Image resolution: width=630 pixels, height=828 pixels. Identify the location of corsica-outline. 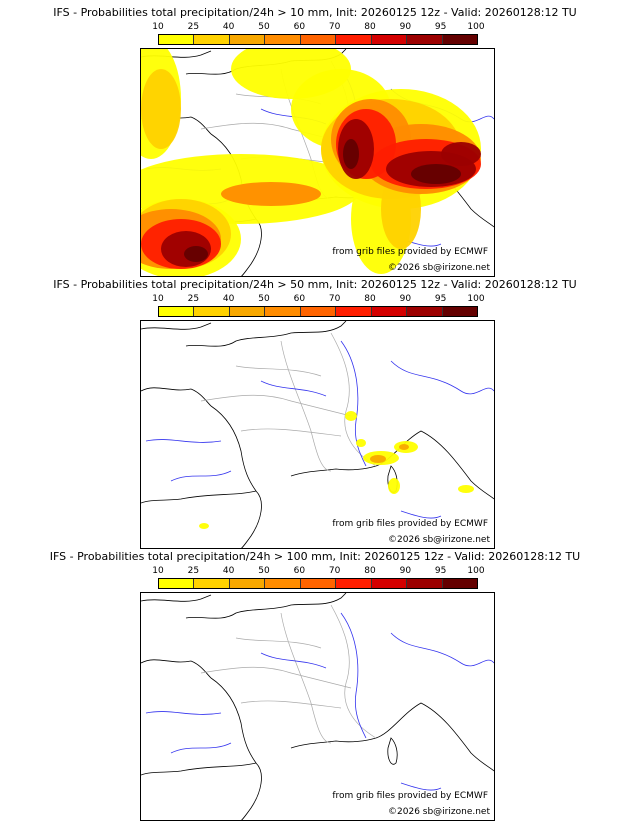
(392, 751).